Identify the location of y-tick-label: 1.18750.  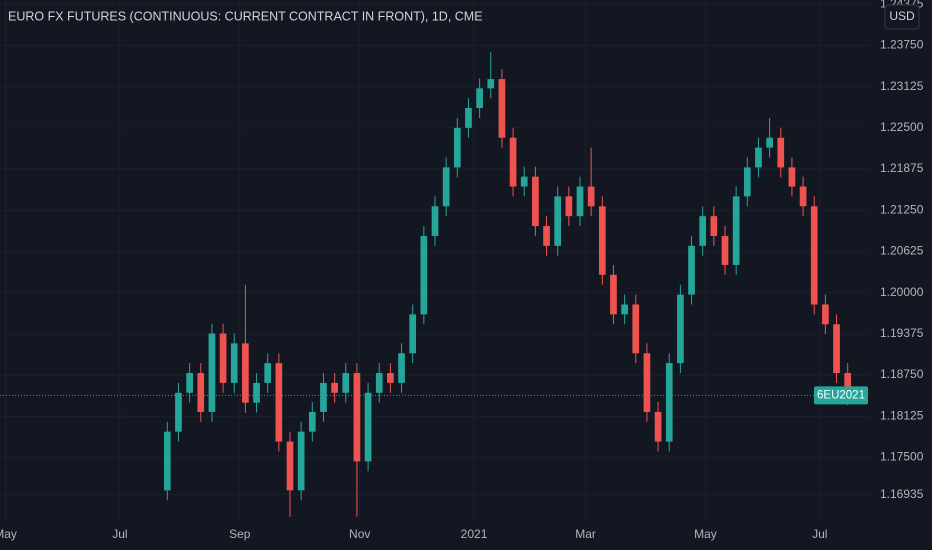
(902, 374).